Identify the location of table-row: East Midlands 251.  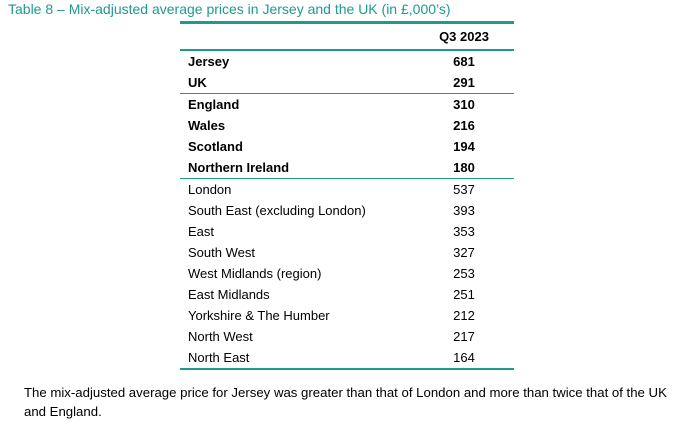
(347, 294).